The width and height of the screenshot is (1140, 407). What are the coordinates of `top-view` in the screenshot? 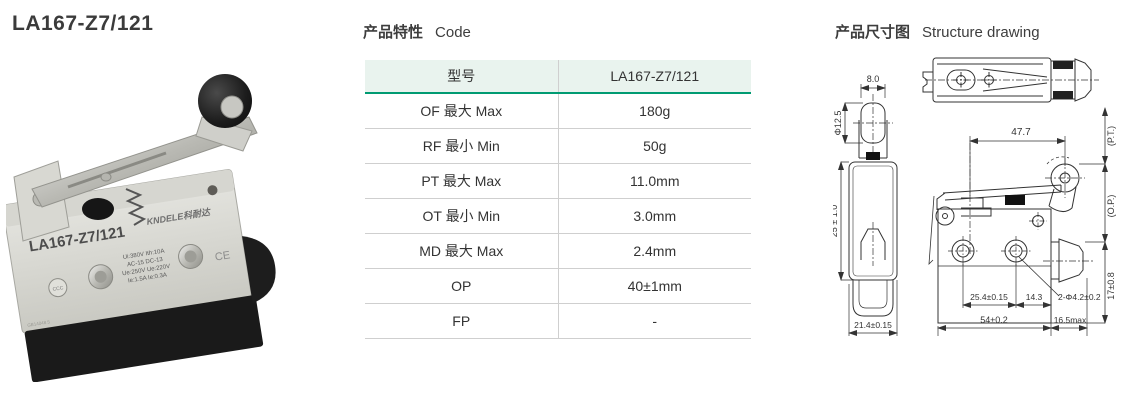 It's located at (1011, 80).